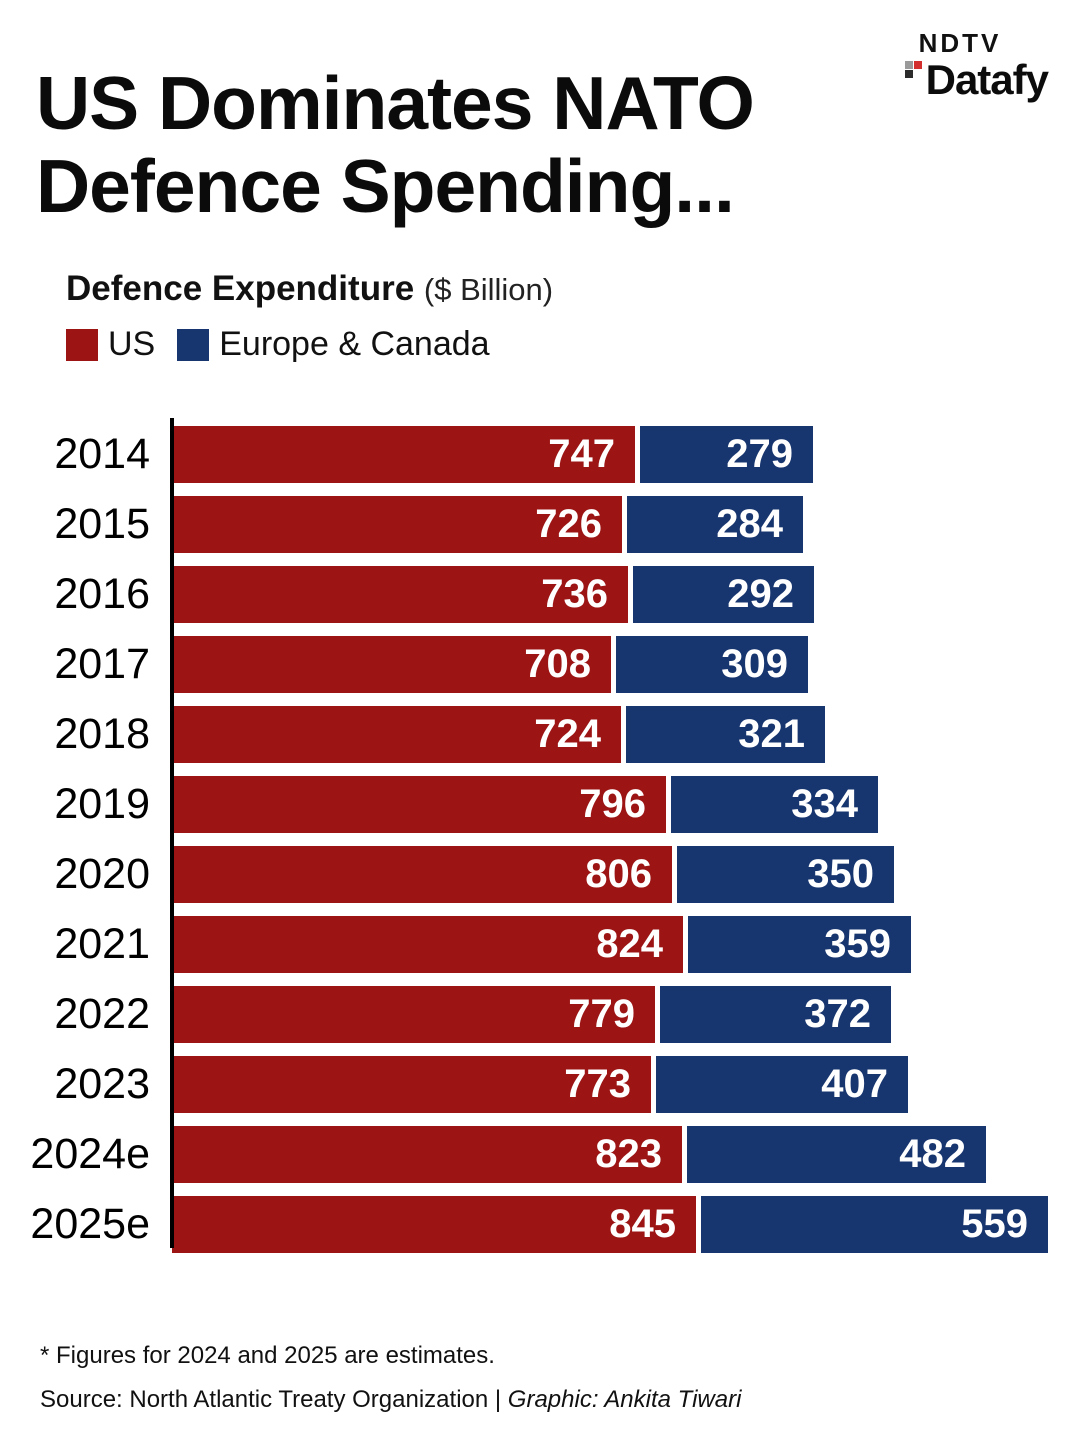 This screenshot has height=1440, width=1080. Describe the element at coordinates (824, 804) in the screenshot. I see `bar-value: 334` at that location.